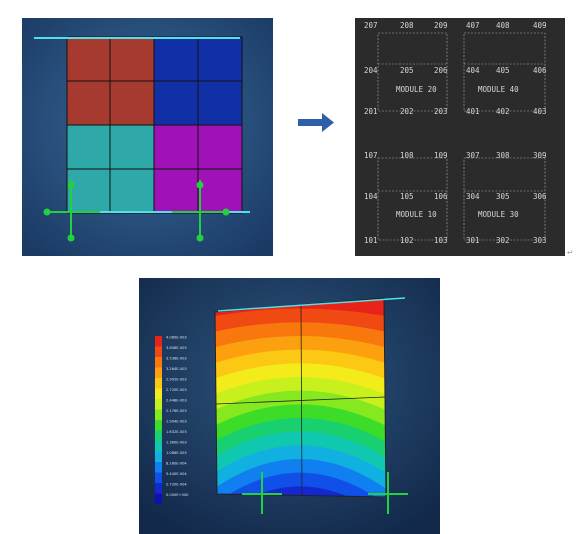 This screenshot has height=534, width=579. Describe the element at coordinates (473, 155) in the screenshot. I see `node-number: 307` at that location.